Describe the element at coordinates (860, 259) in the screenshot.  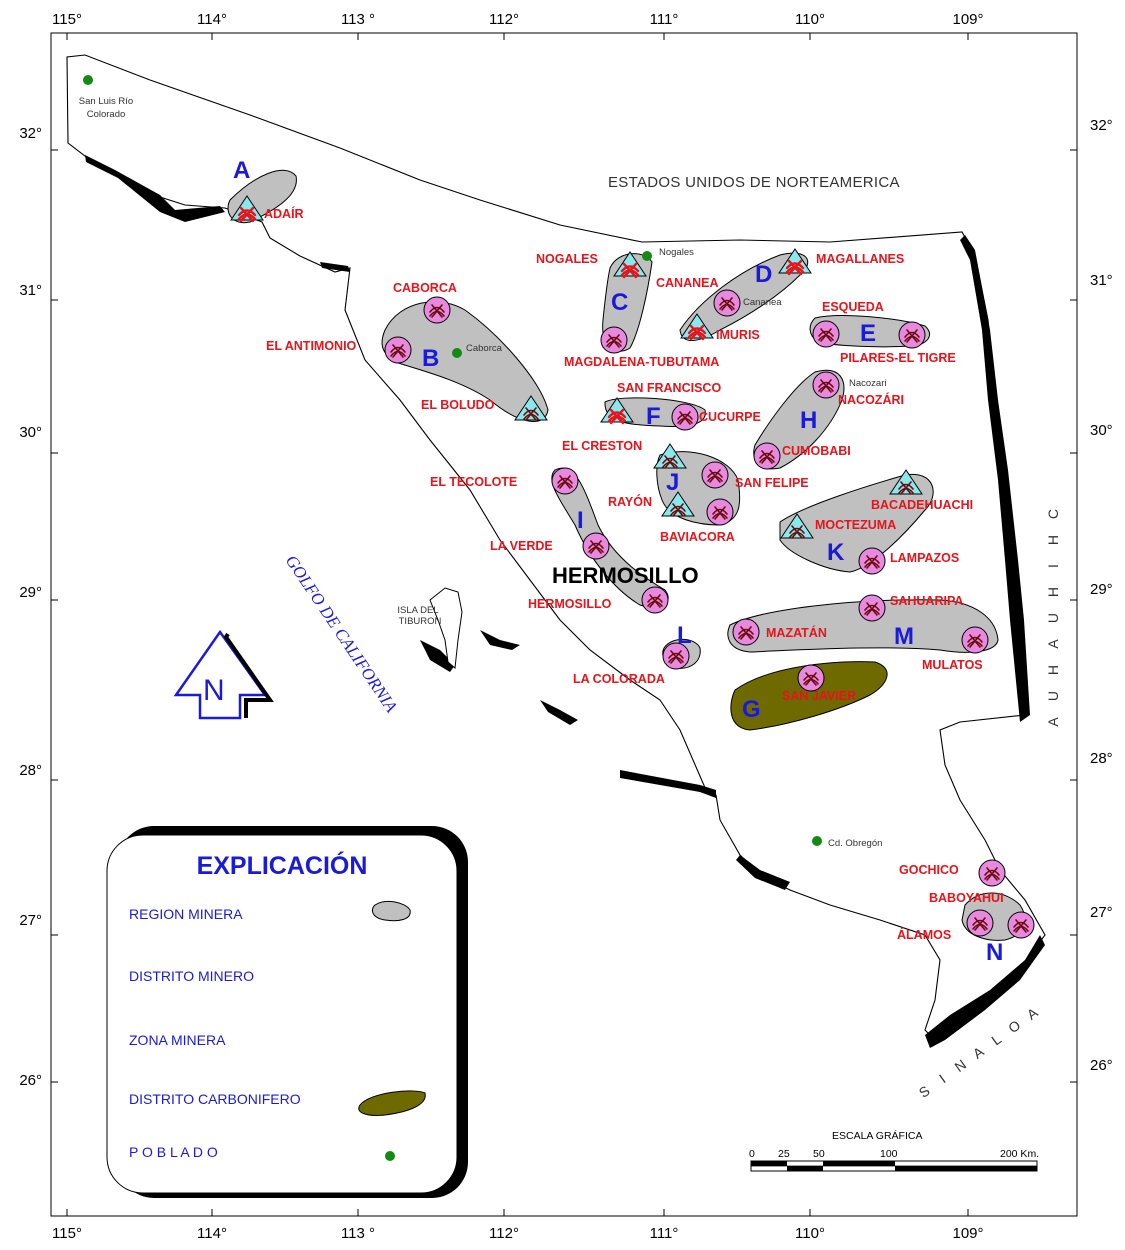
I see `district-label: MAGALLANES` at that location.